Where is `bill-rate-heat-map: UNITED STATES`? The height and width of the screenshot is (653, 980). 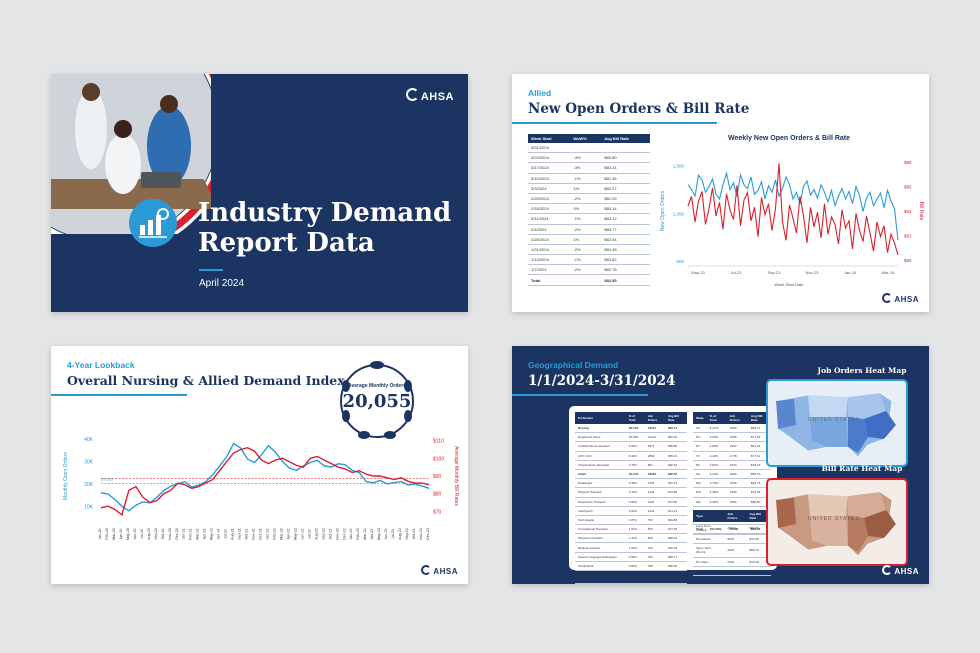 bill-rate-heat-map: UNITED STATES is located at coordinates (837, 522).